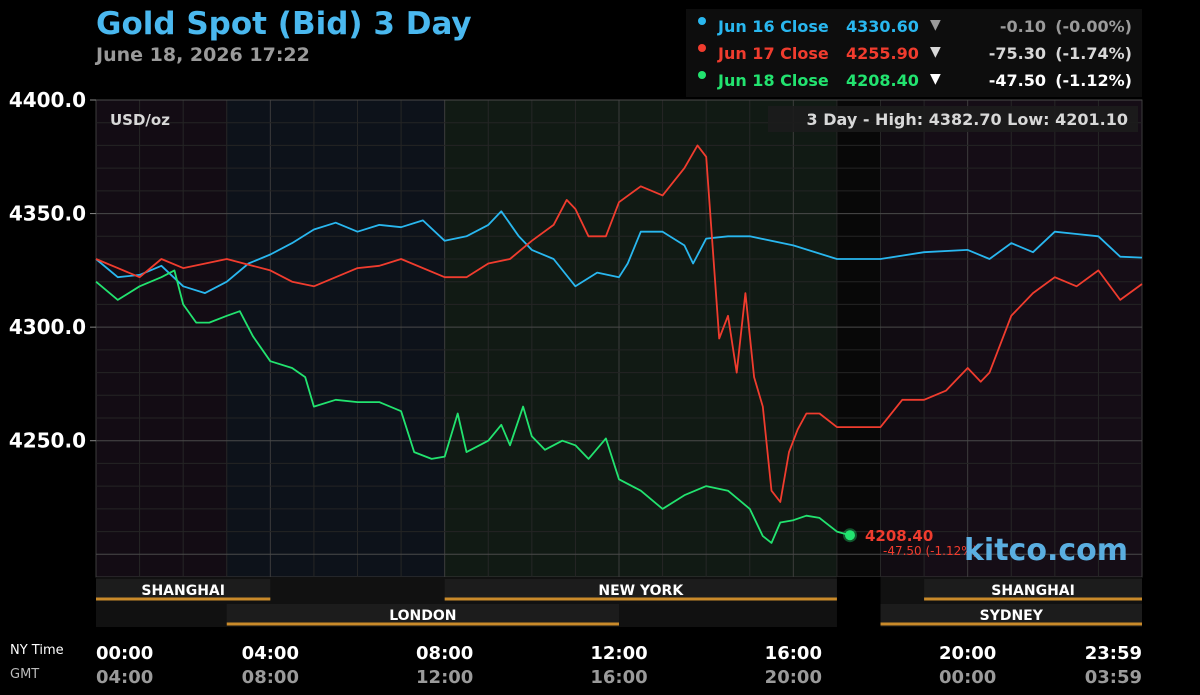 The width and height of the screenshot is (1200, 695). What do you see at coordinates (203, 55) in the screenshot?
I see `page-subtitle: June 18, 2026 17:22` at bounding box center [203, 55].